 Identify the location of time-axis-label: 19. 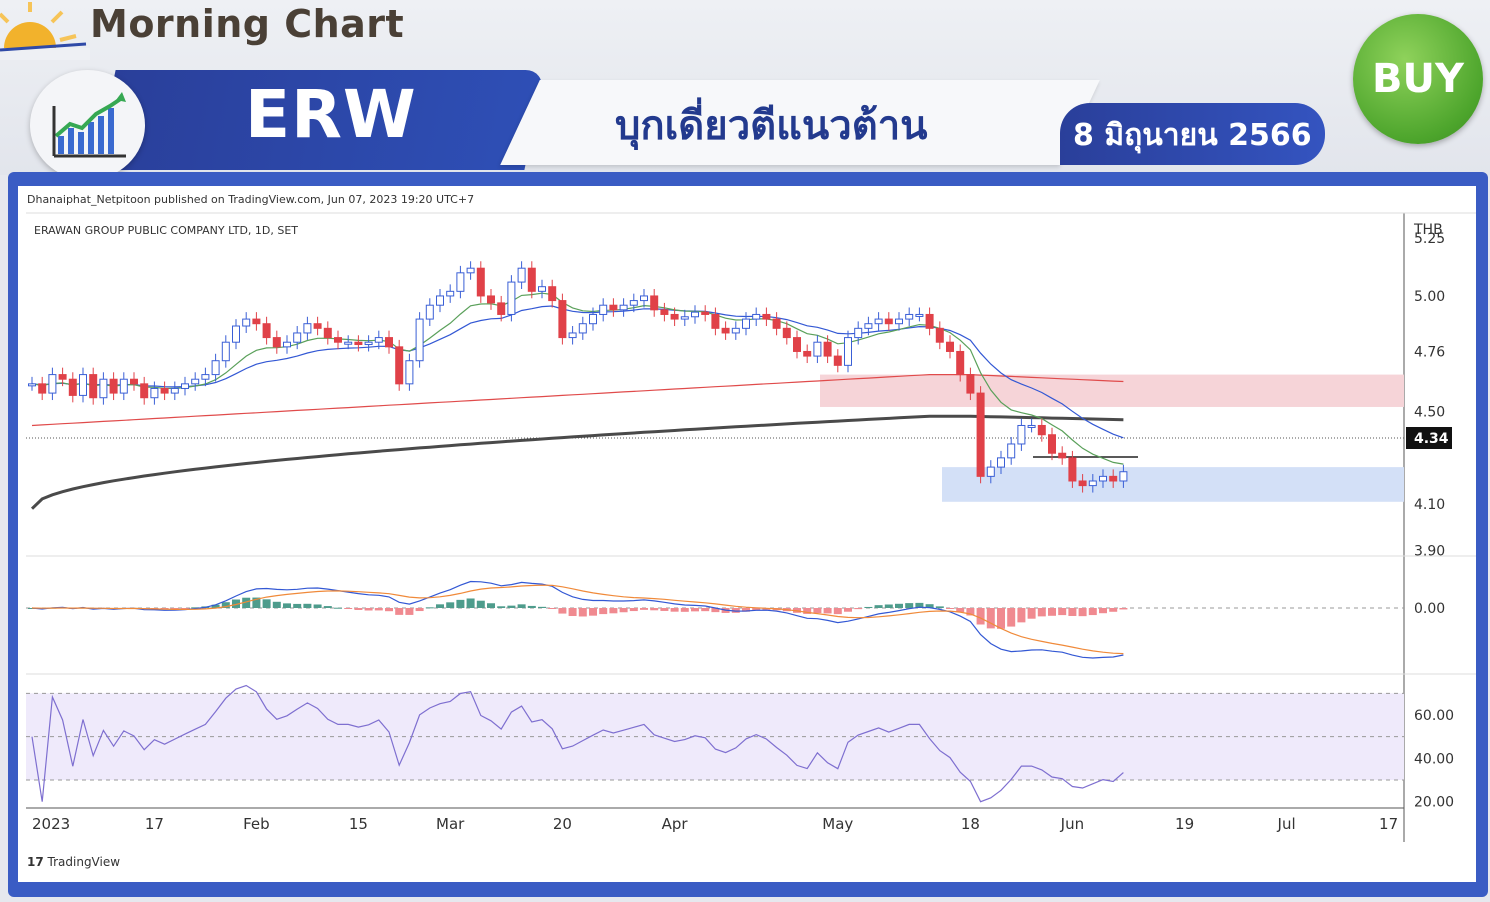
(1184, 824).